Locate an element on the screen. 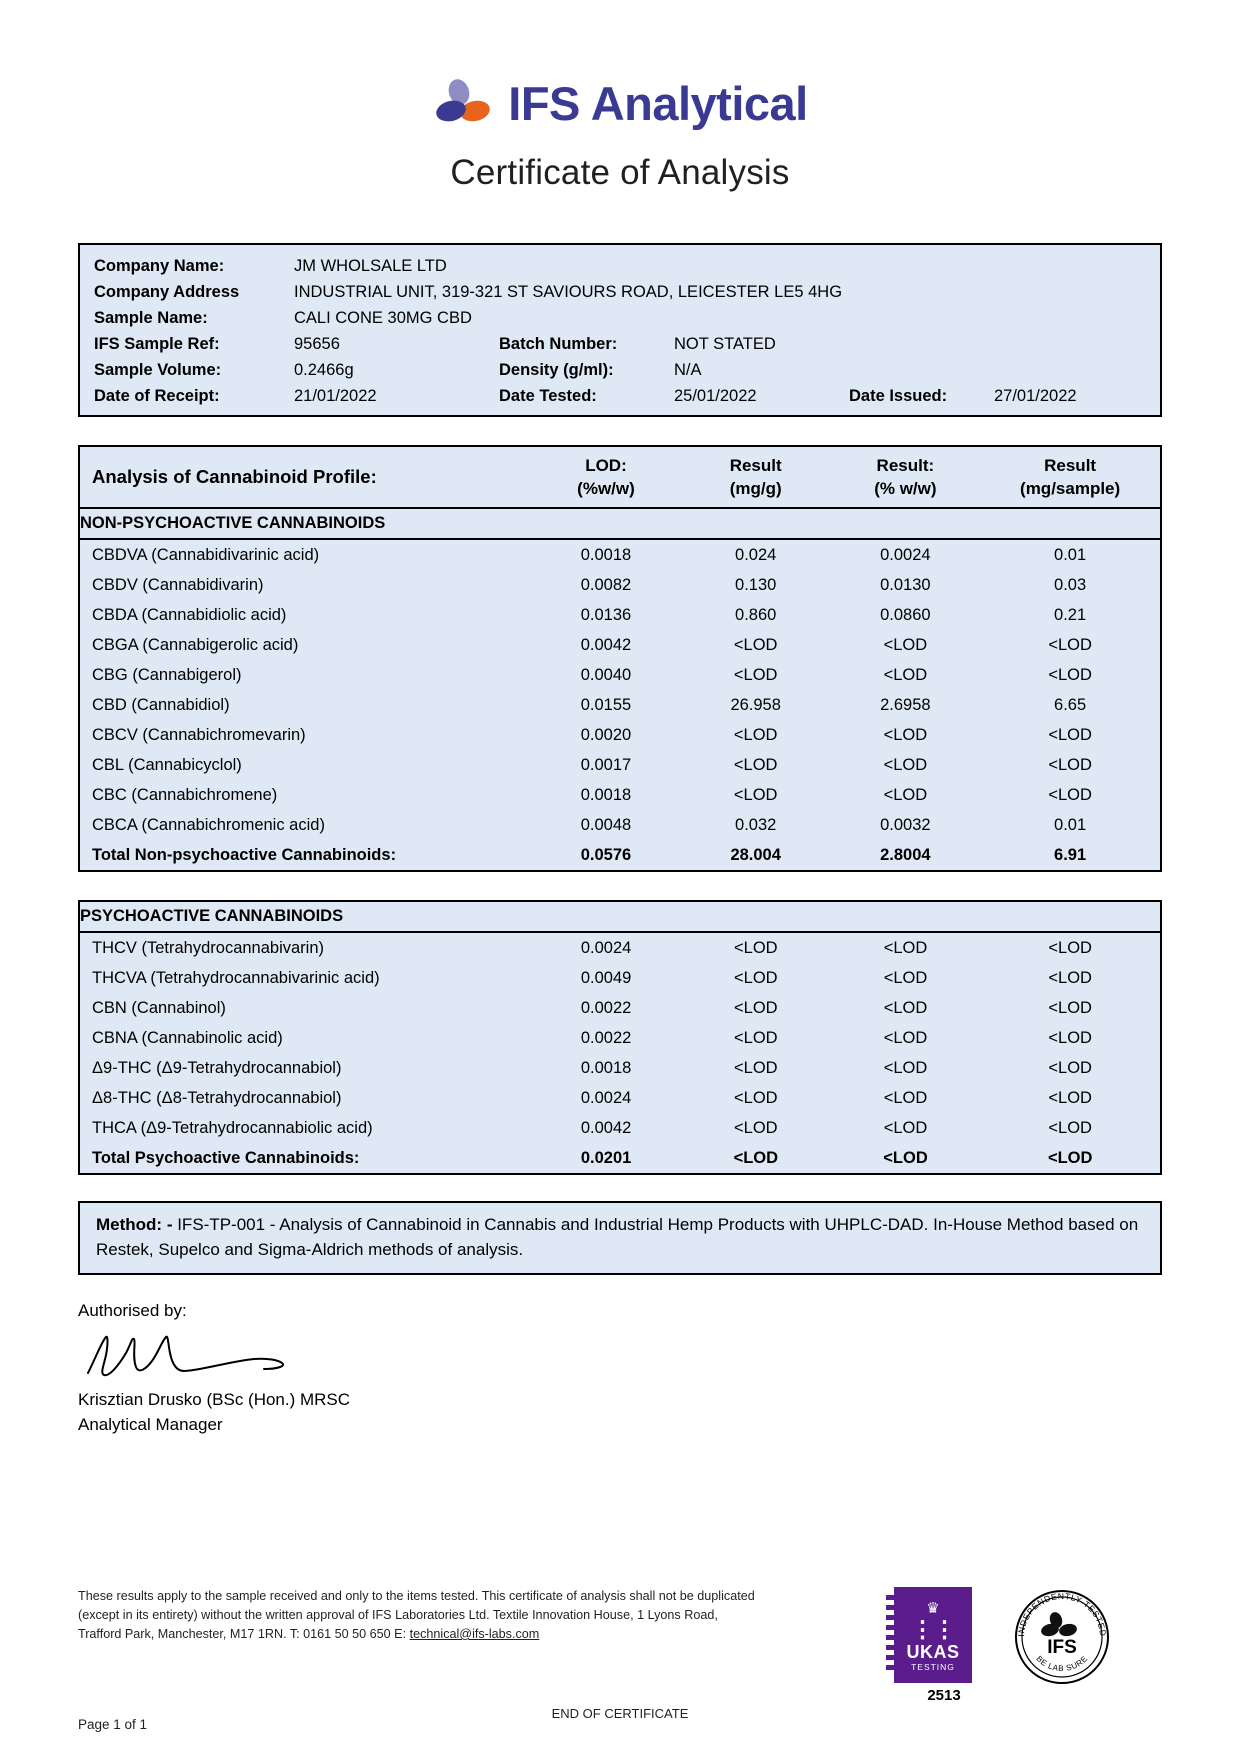  column-header-mgg: Result (mg/g) is located at coordinates (755, 478).